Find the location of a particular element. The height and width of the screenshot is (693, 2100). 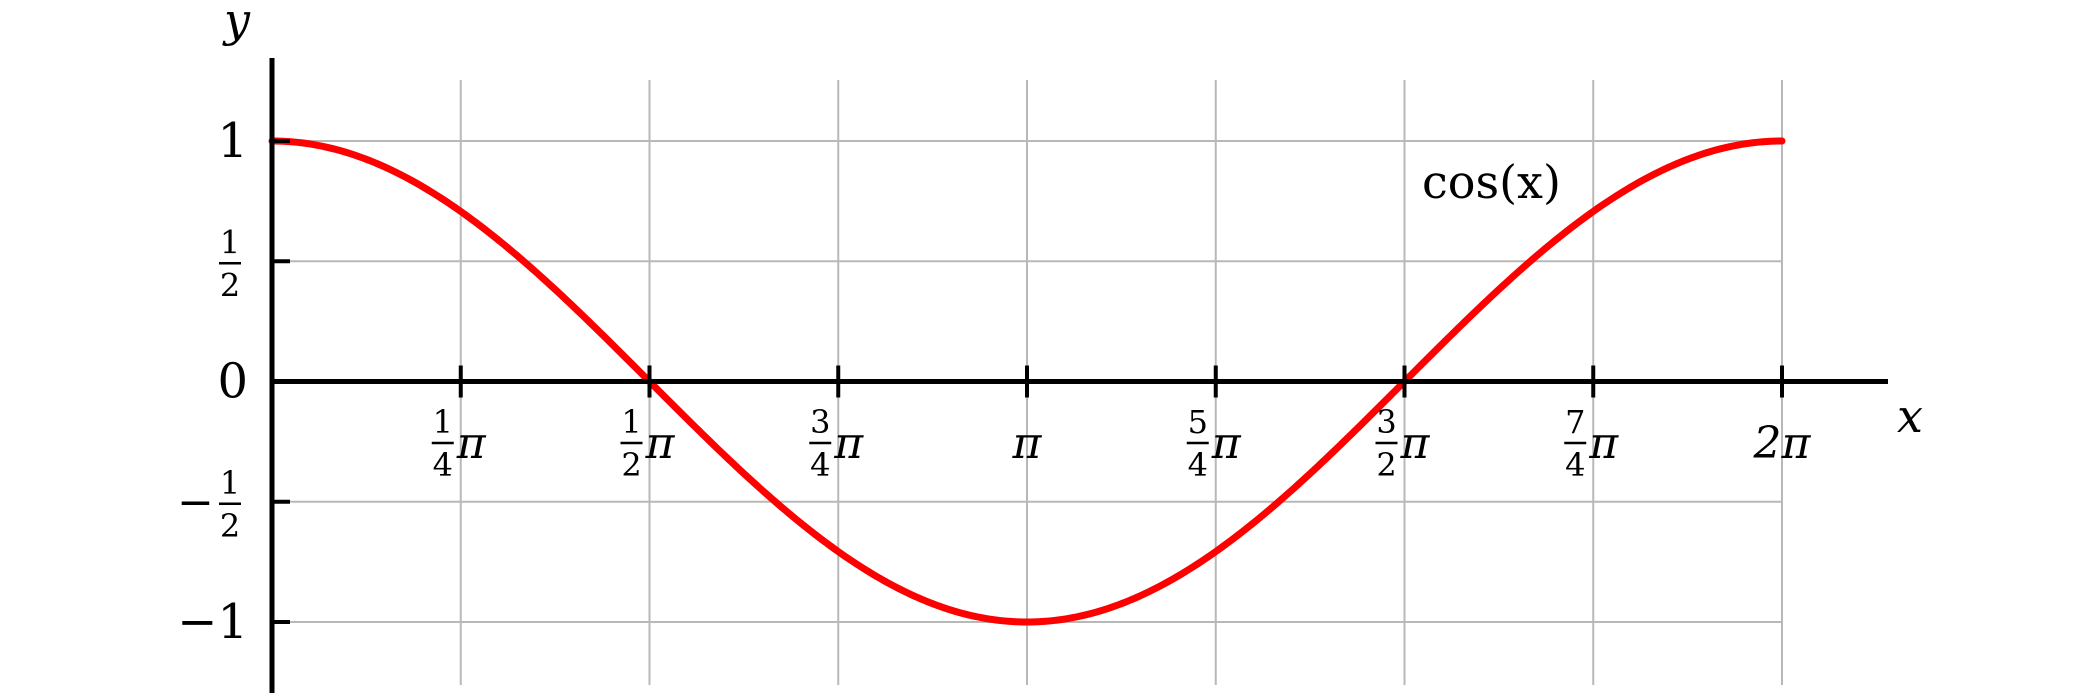

y-tick-value: 0 is located at coordinates (232, 382).